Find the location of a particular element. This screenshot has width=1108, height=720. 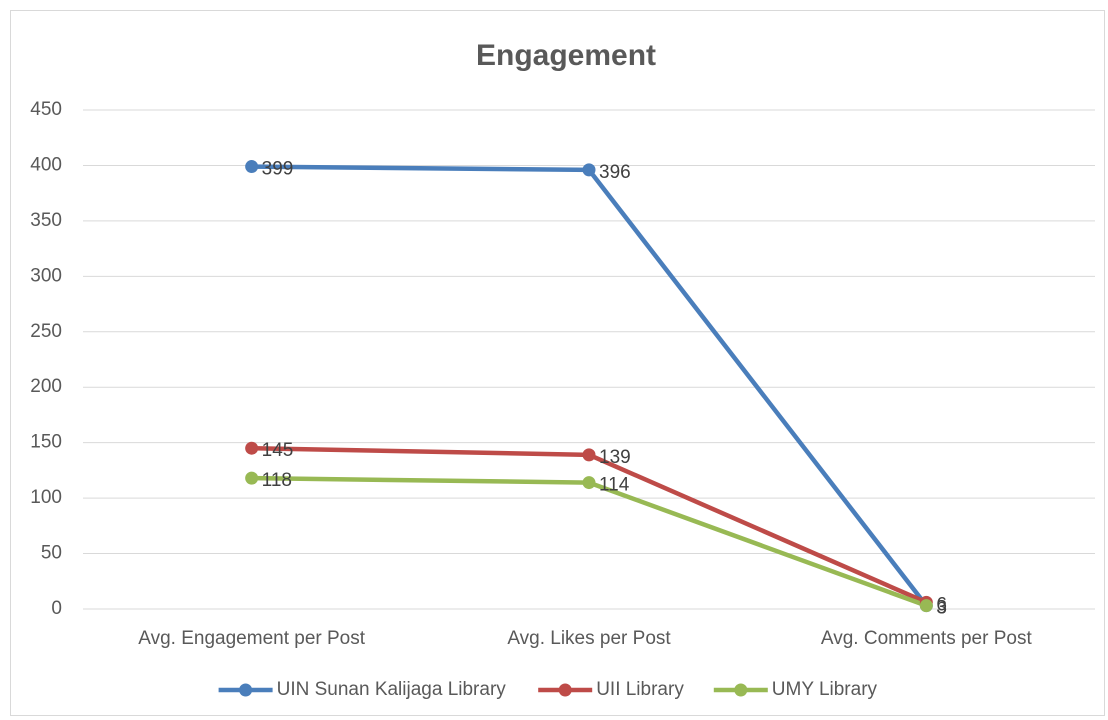

legend-label: UMY Library is located at coordinates (825, 689).